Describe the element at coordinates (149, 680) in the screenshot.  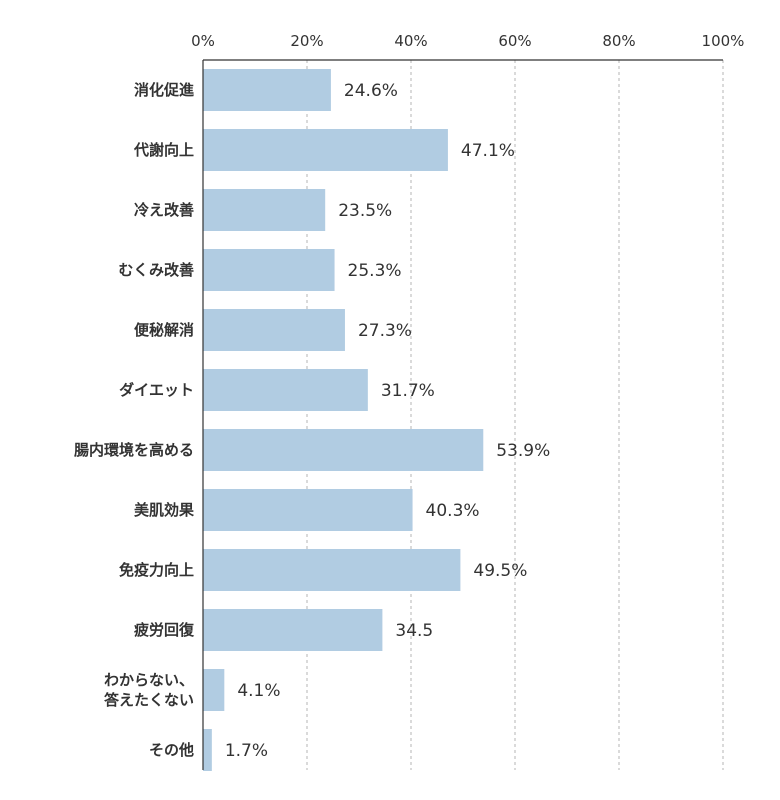
I see `category-label-line: わからない、` at that location.